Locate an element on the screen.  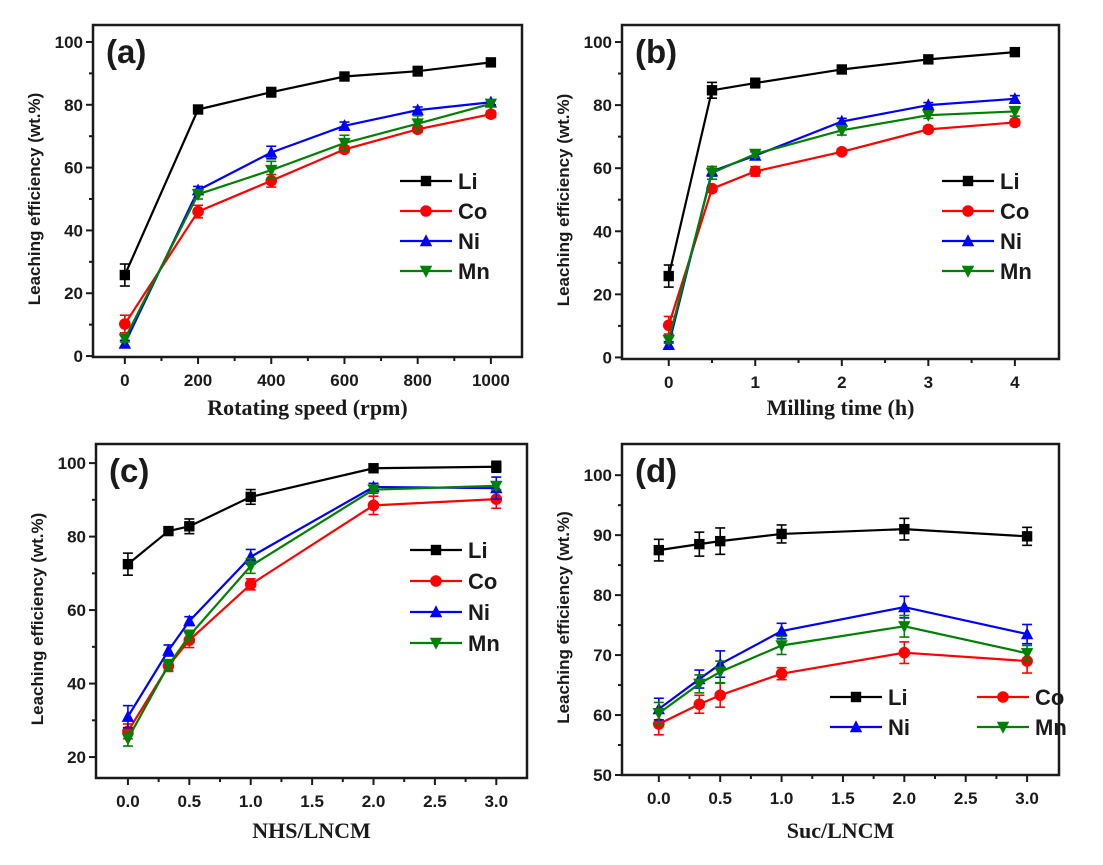
legend-item-li: Li is located at coordinates (981, 181).